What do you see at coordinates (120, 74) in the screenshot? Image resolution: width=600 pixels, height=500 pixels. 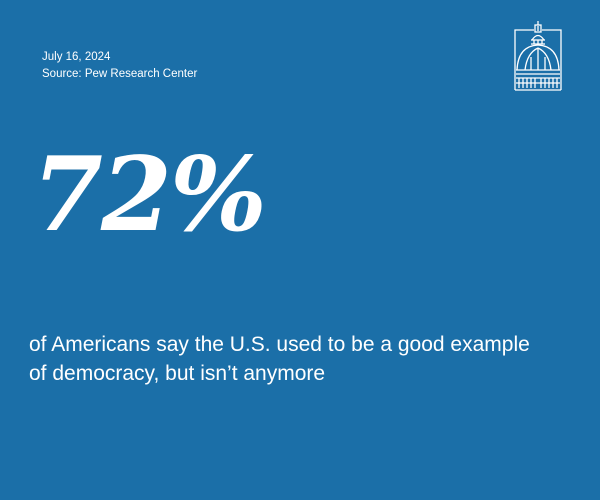 I see `source-line: Source: Pew Research Center` at bounding box center [120, 74].